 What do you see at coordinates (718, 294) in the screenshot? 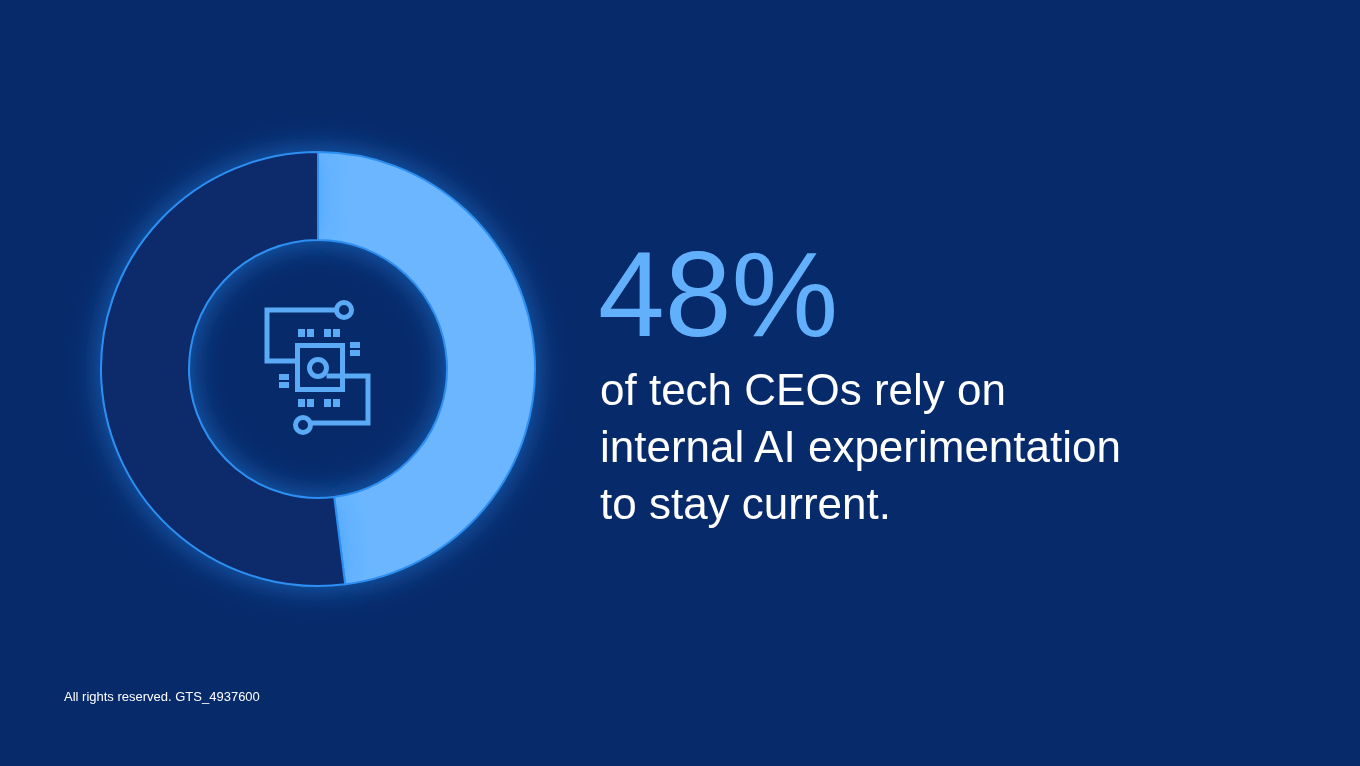
I see `data-label: 48%` at bounding box center [718, 294].